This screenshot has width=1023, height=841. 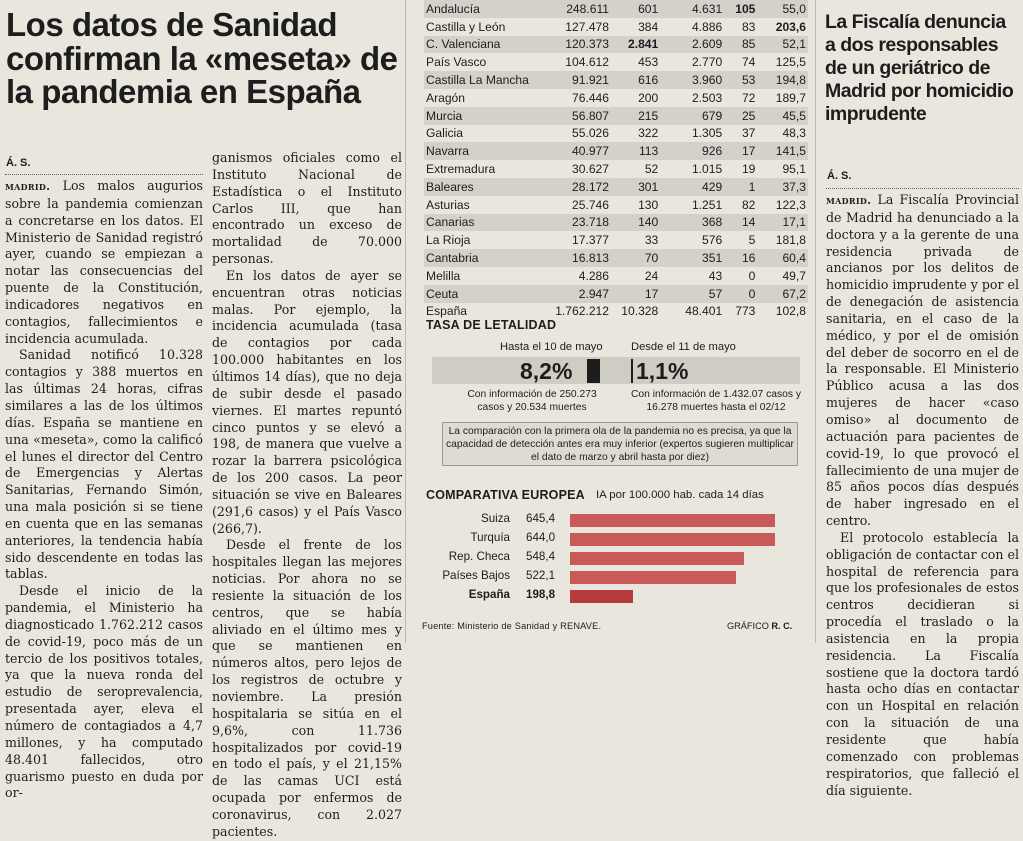 I want to click on table-cell: 37,3, so click(x=782, y=186).